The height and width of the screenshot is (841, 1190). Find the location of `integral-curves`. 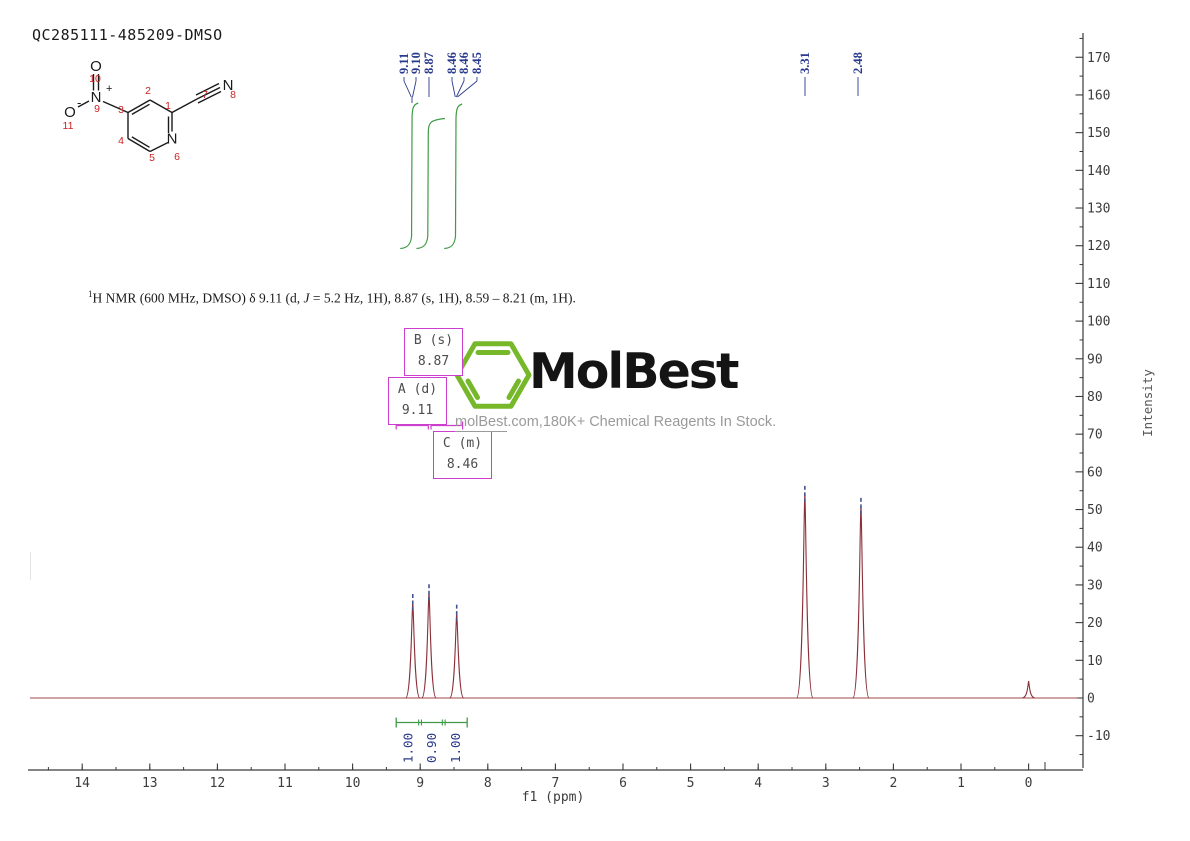

integral-curves is located at coordinates (431, 176).